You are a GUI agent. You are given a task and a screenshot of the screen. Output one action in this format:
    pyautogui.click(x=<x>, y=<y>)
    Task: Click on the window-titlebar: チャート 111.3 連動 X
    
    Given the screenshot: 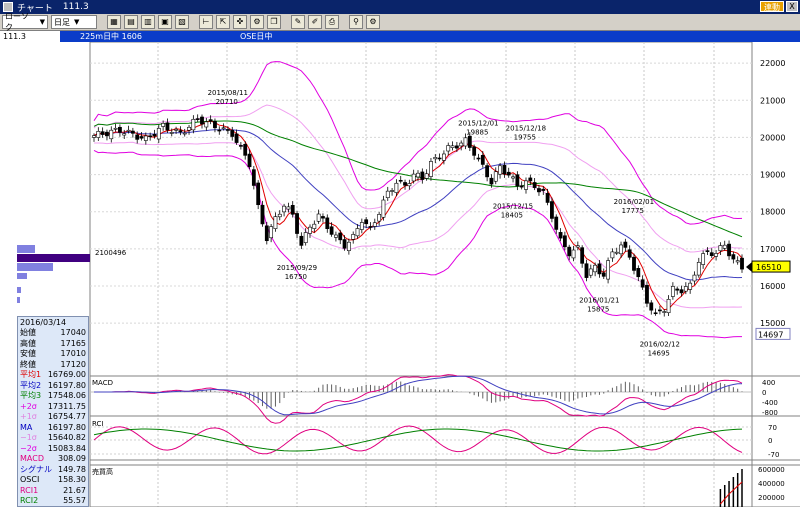 What is the action you would take?
    pyautogui.click(x=400, y=7)
    